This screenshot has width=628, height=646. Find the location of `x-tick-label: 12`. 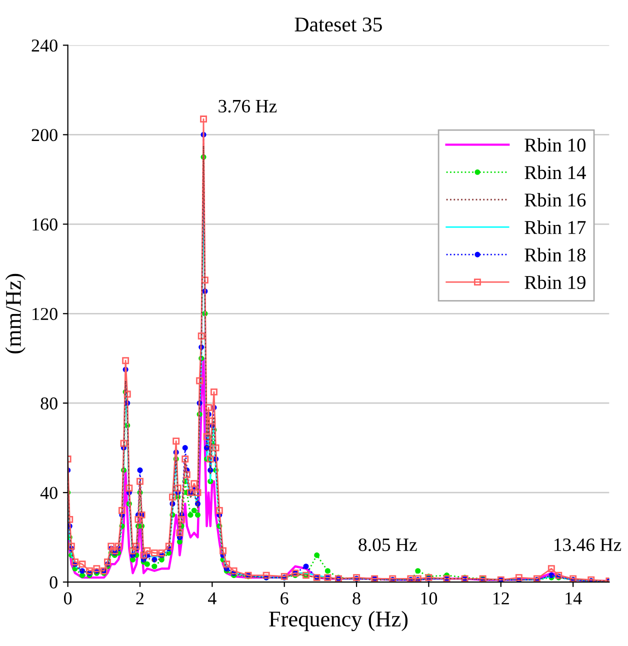

x-tick-label: 12 is located at coordinates (501, 598).